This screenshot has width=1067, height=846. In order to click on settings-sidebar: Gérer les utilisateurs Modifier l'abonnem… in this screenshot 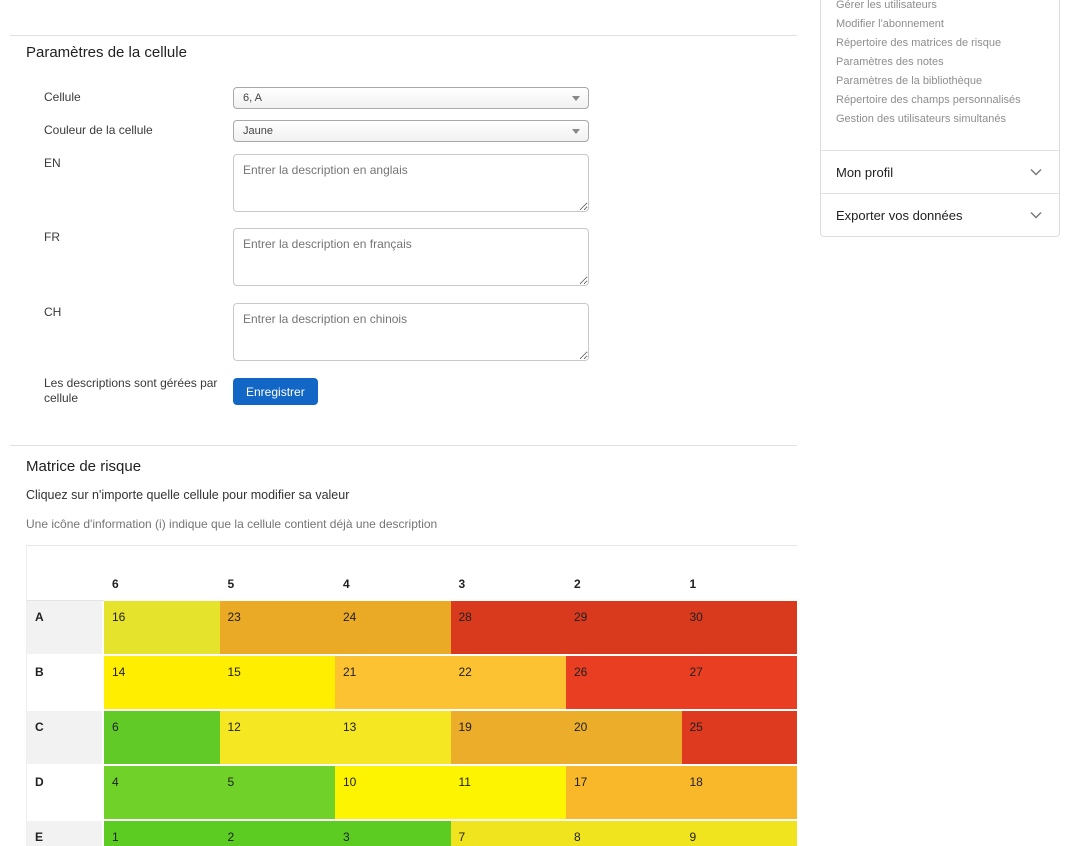, I will do `click(940, 118)`.